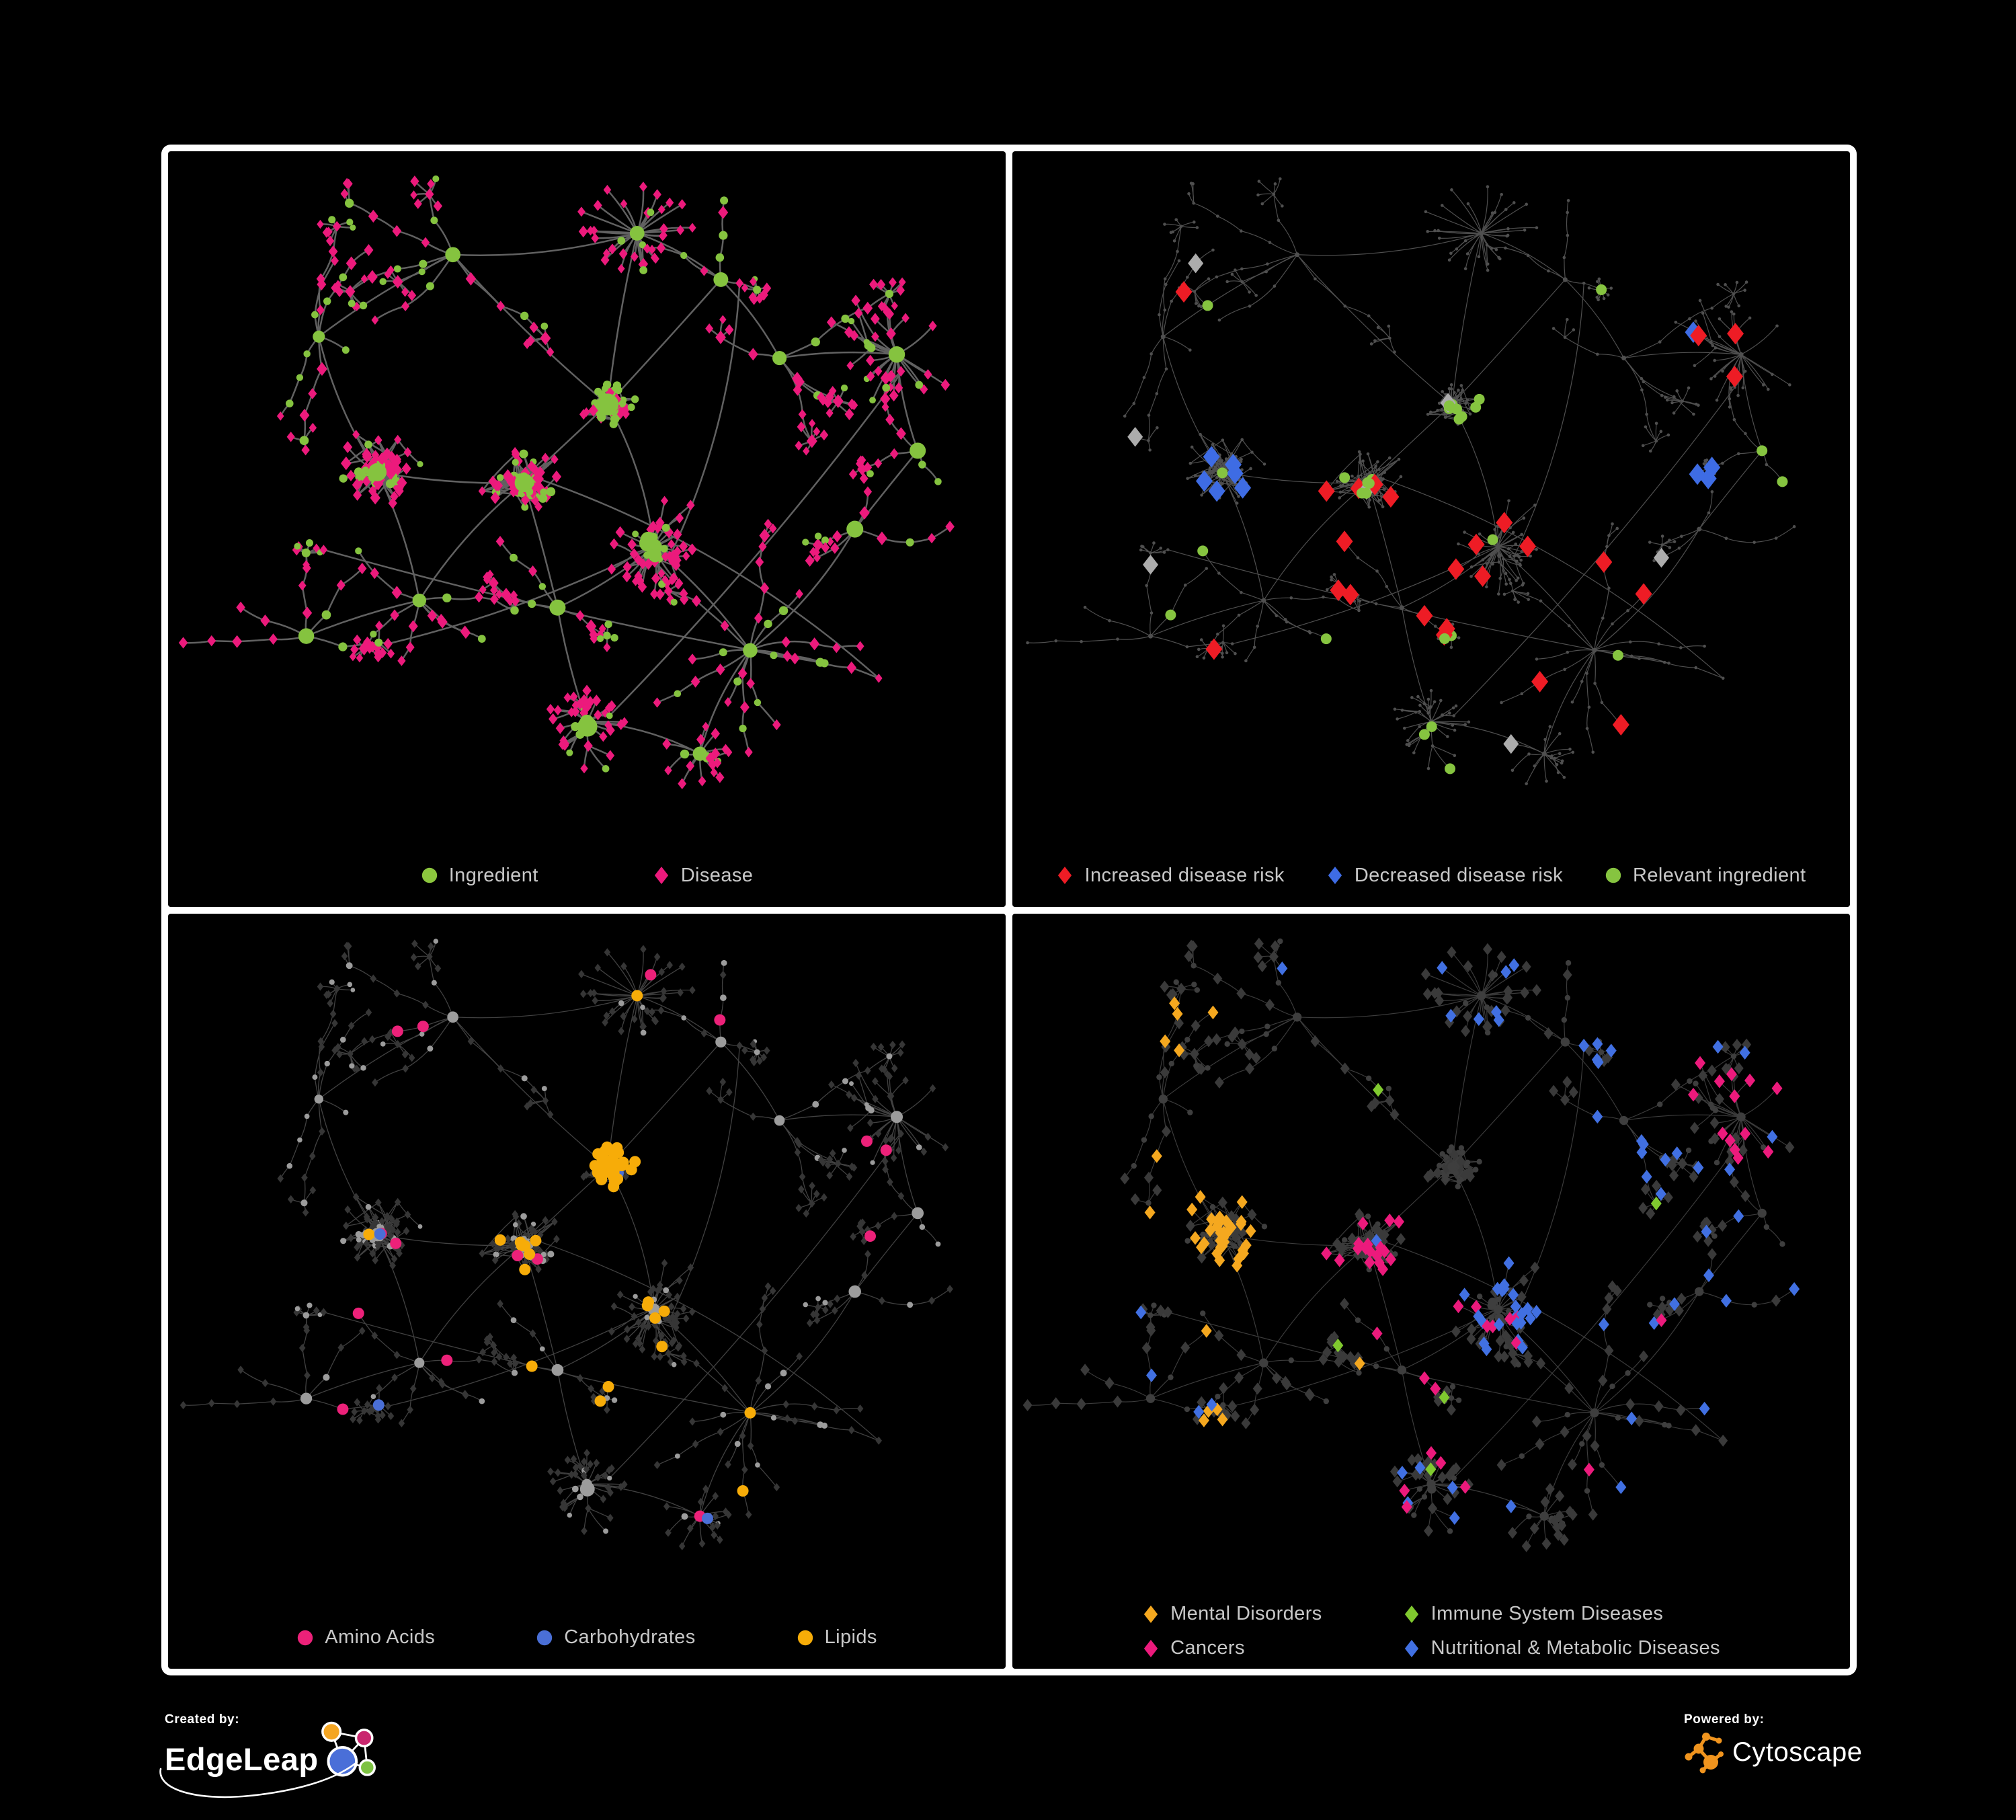 This screenshot has width=2016, height=1820. What do you see at coordinates (614, 1246) in the screenshot?
I see `graph-nodes-highlighted` at bounding box center [614, 1246].